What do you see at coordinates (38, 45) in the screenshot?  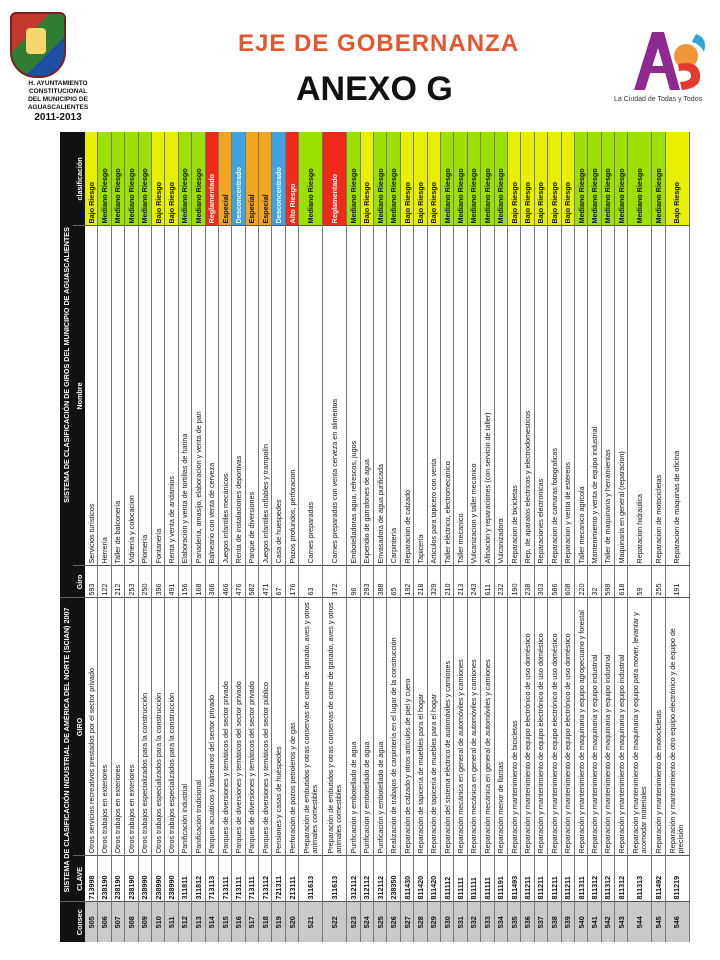 I see `municipal-seal` at bounding box center [38, 45].